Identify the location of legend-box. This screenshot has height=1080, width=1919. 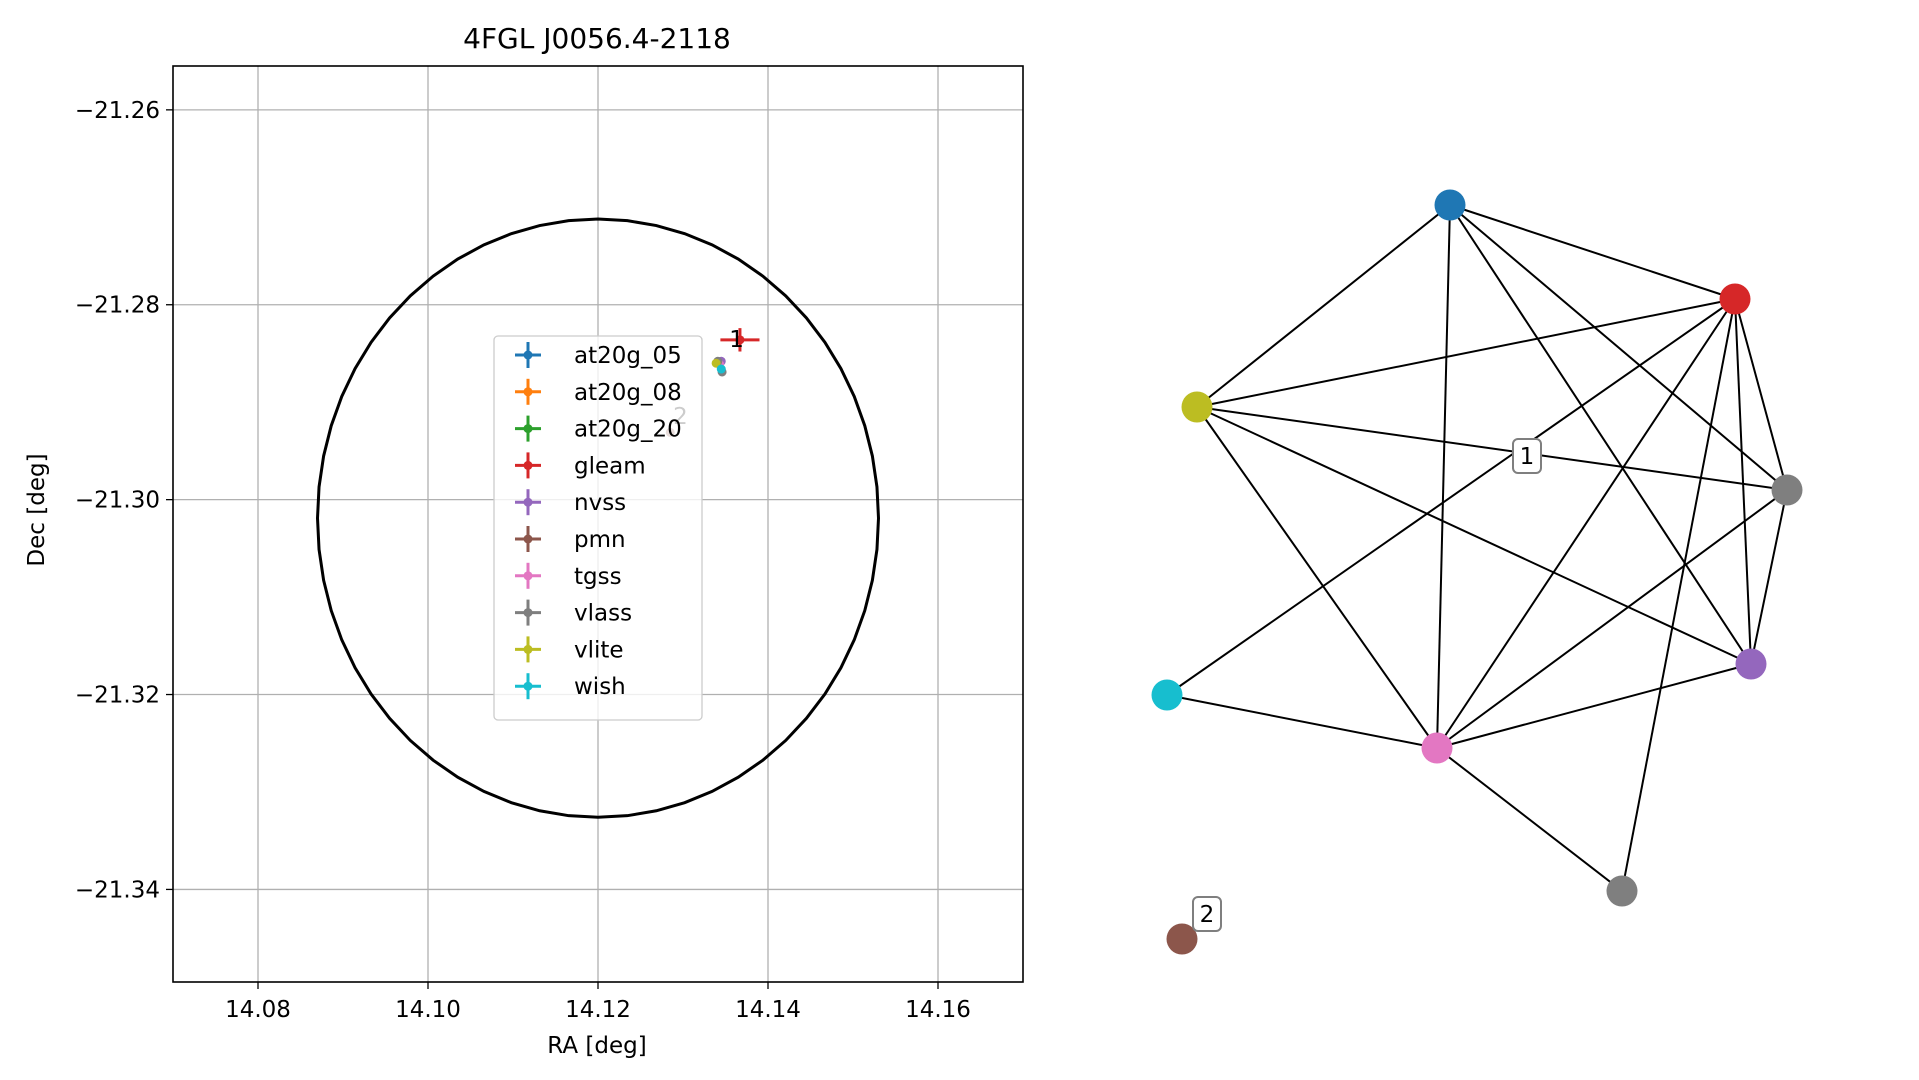
(598, 528).